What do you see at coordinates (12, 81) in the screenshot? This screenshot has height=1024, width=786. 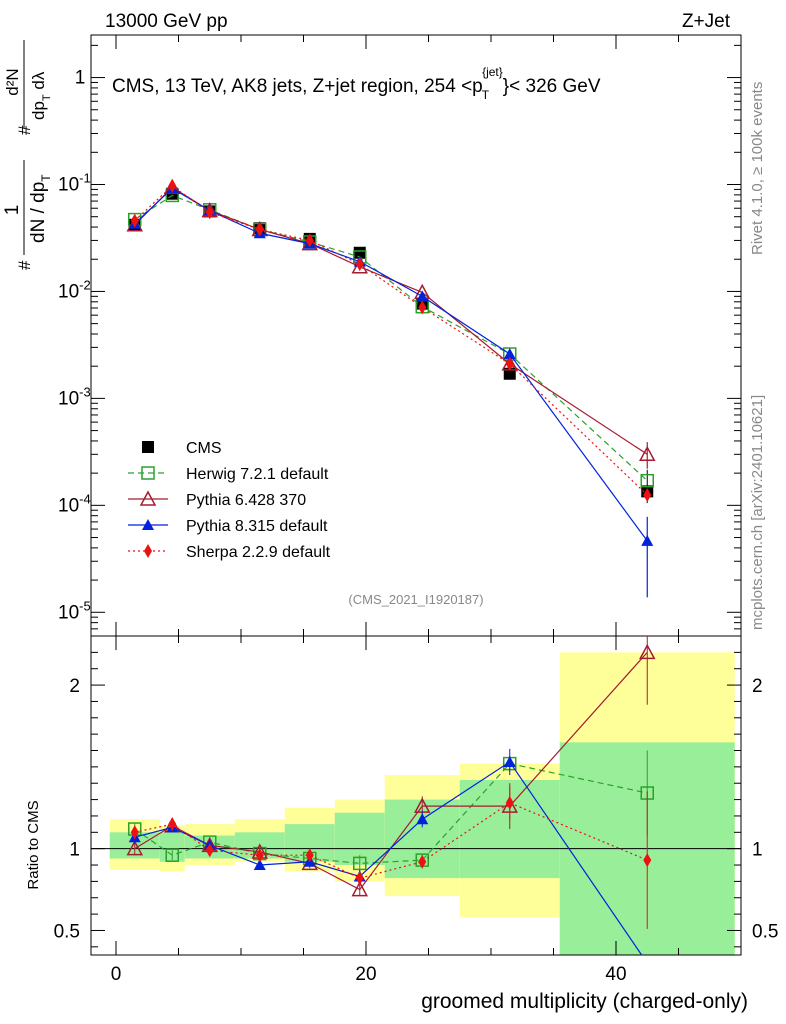 I see `ylabel-frac2-num: d²N` at bounding box center [12, 81].